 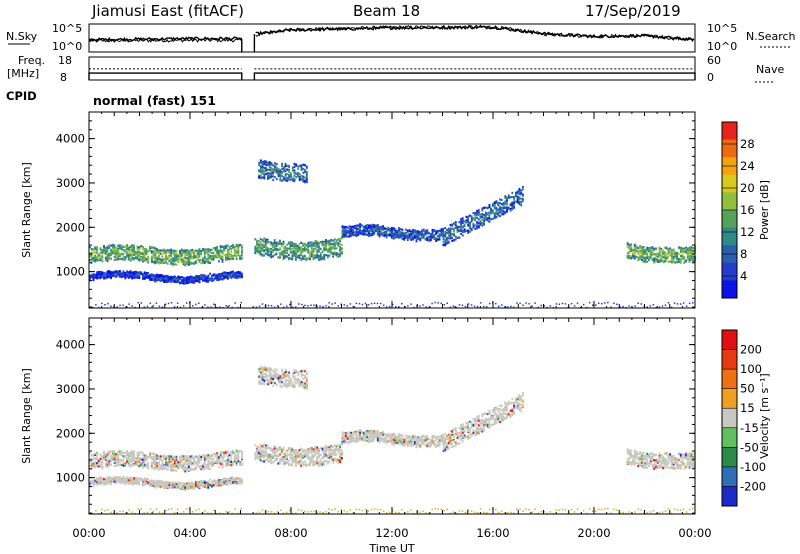 What do you see at coordinates (21, 96) in the screenshot?
I see `cpid-label: CPID` at bounding box center [21, 96].